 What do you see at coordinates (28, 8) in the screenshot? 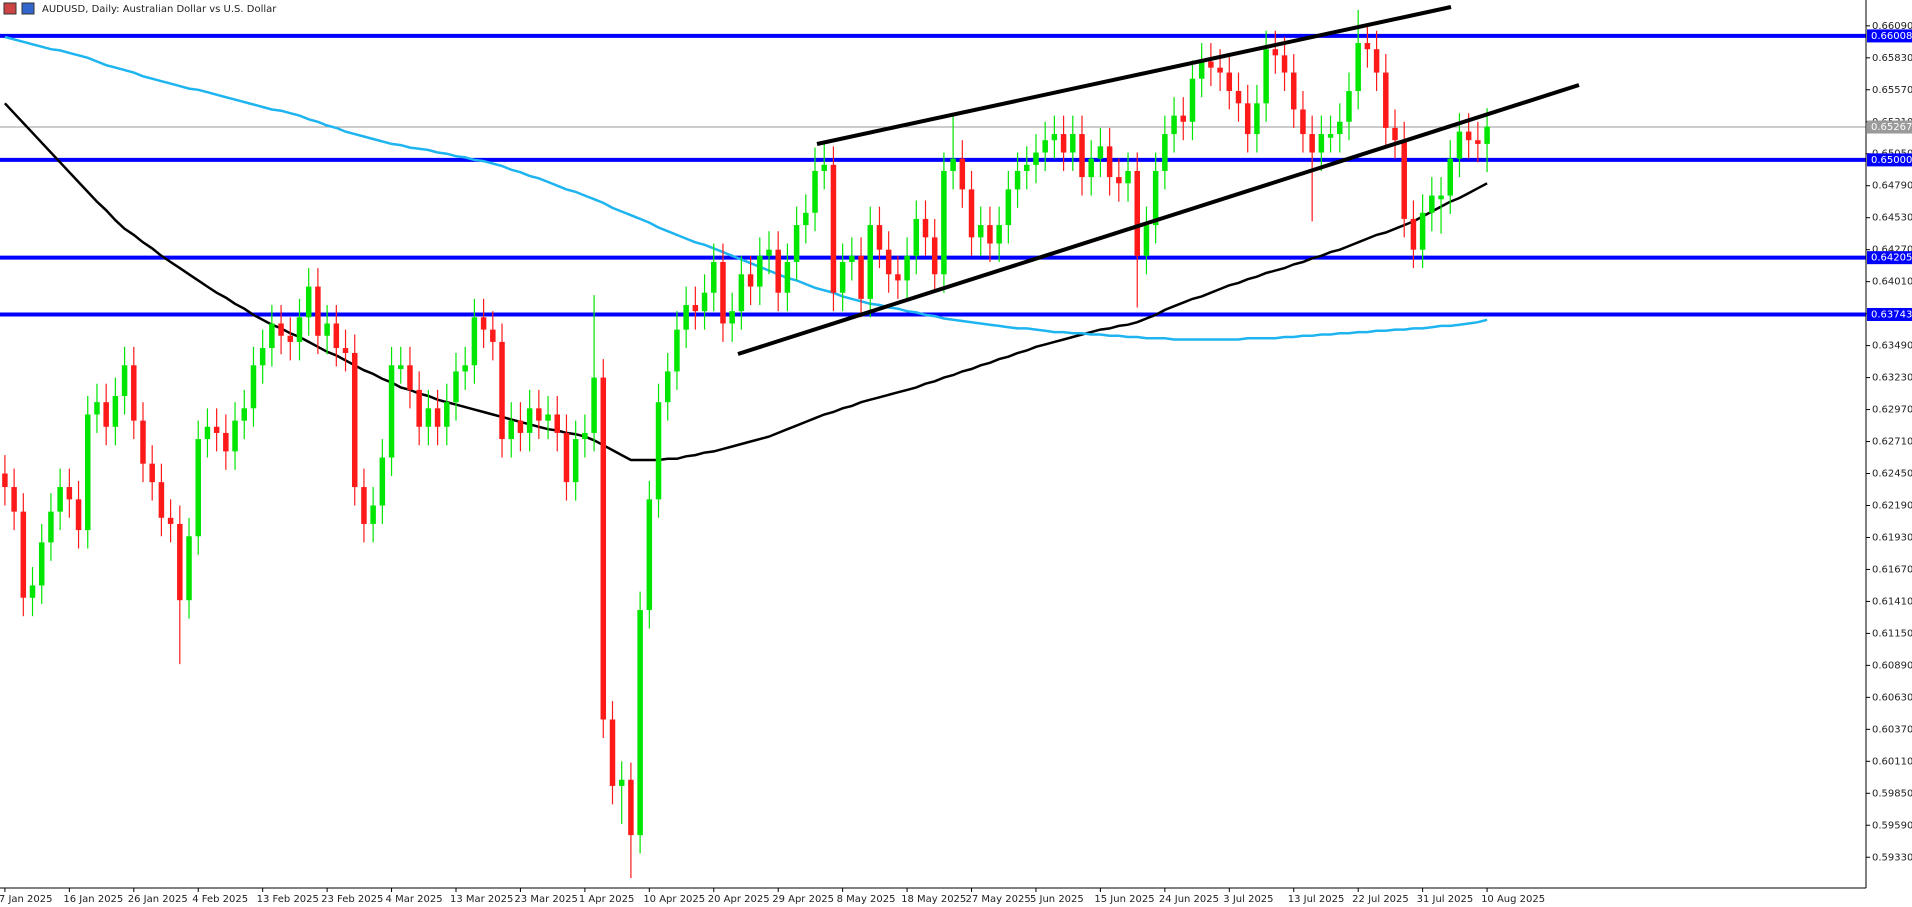
I see `icon` at bounding box center [28, 8].